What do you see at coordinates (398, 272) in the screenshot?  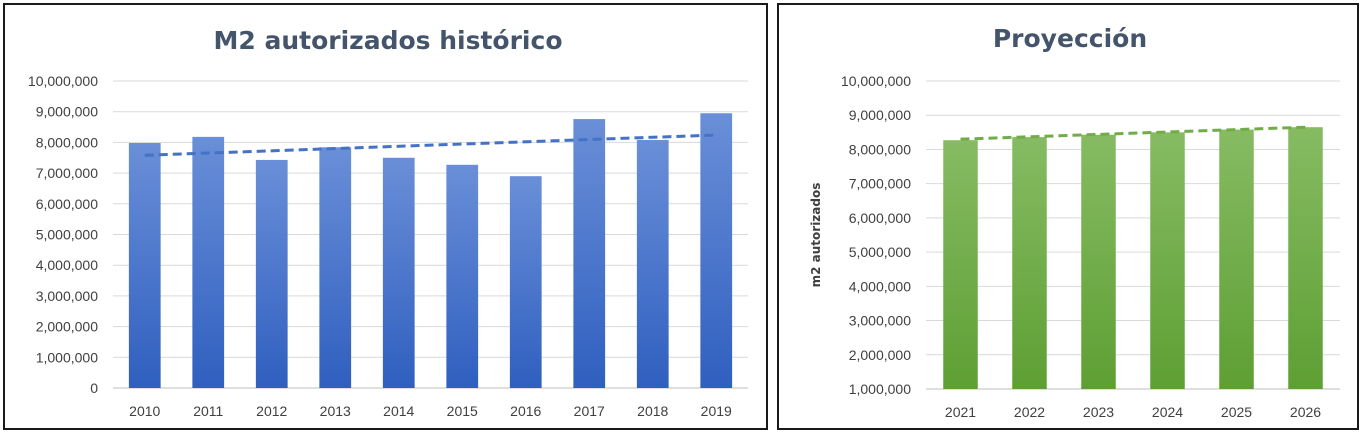 I see `bar-2014` at bounding box center [398, 272].